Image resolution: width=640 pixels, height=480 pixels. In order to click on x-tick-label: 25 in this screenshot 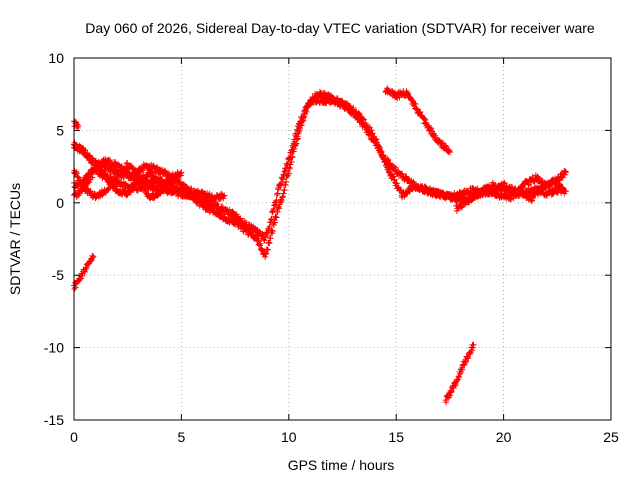, I will do `click(611, 437)`.